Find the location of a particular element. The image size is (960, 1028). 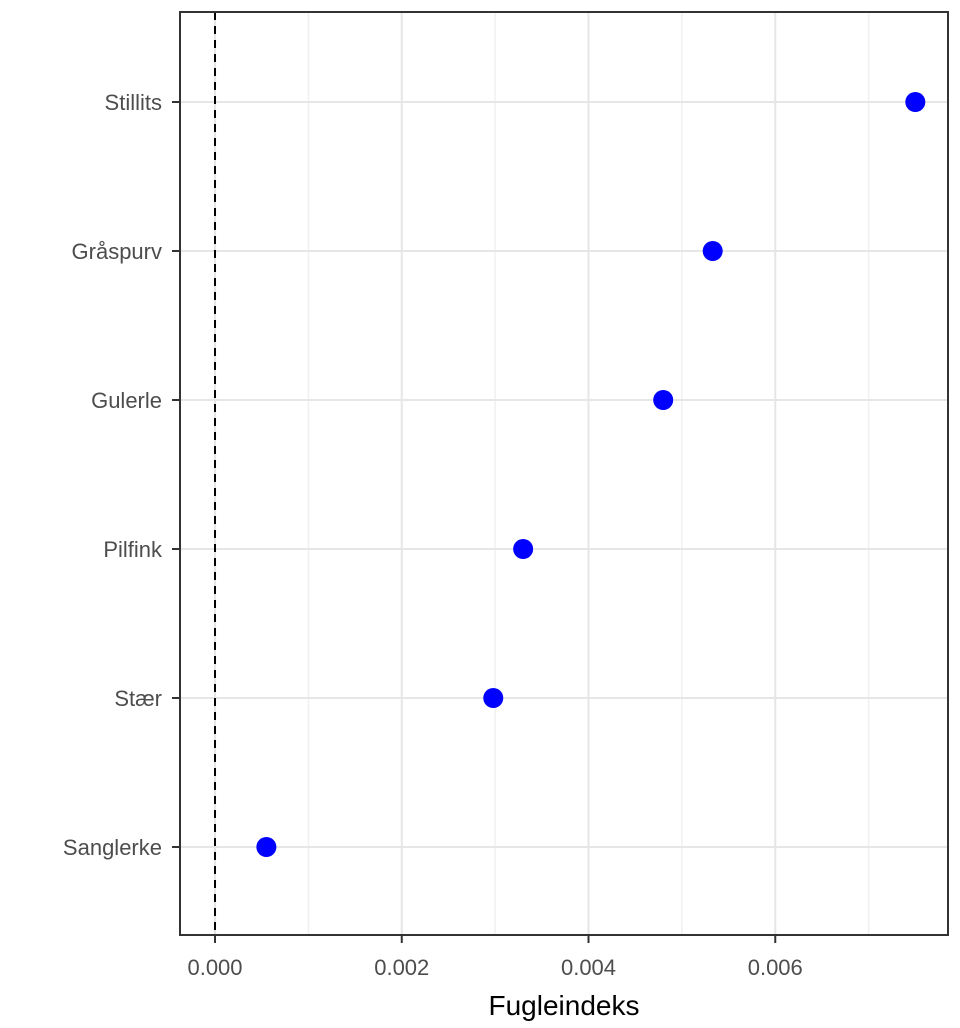

x-tick-label: 0.006 is located at coordinates (775, 967).